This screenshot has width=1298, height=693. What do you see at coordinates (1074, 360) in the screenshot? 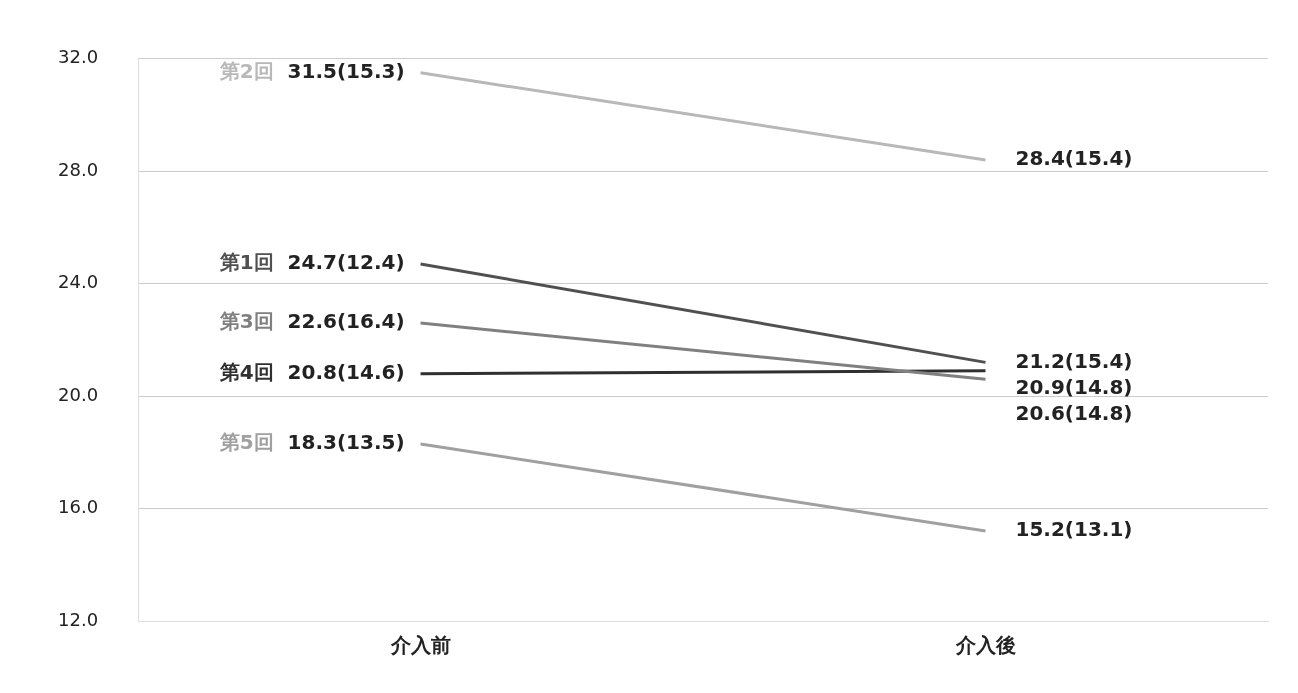
I see `data-label: 21.2(15.4)` at bounding box center [1074, 360].